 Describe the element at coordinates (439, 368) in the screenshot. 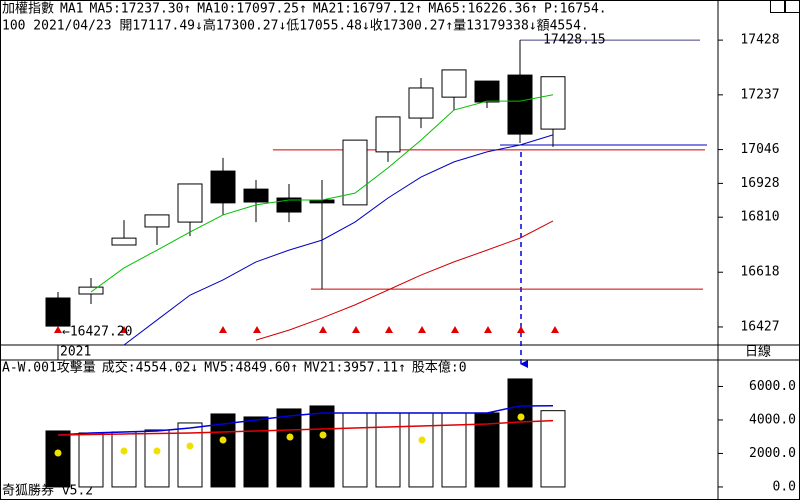

I see `indicator-label: 股本億:0` at that location.